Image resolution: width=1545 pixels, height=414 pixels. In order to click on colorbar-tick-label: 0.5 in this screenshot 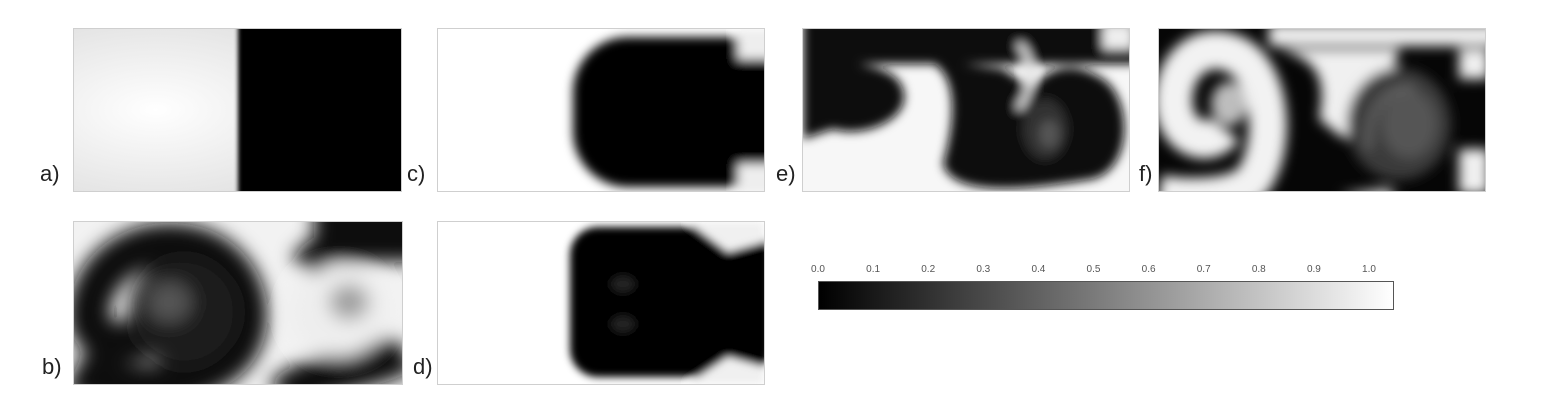, I will do `click(1093, 269)`.